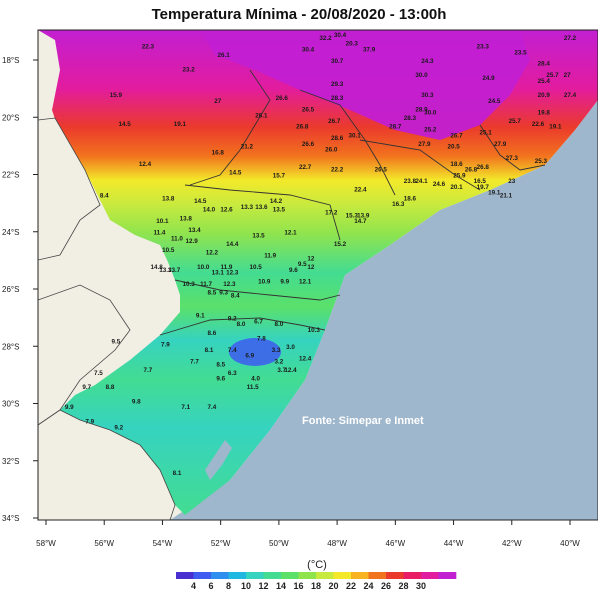  I want to click on station-value: 27.9, so click(500, 144).